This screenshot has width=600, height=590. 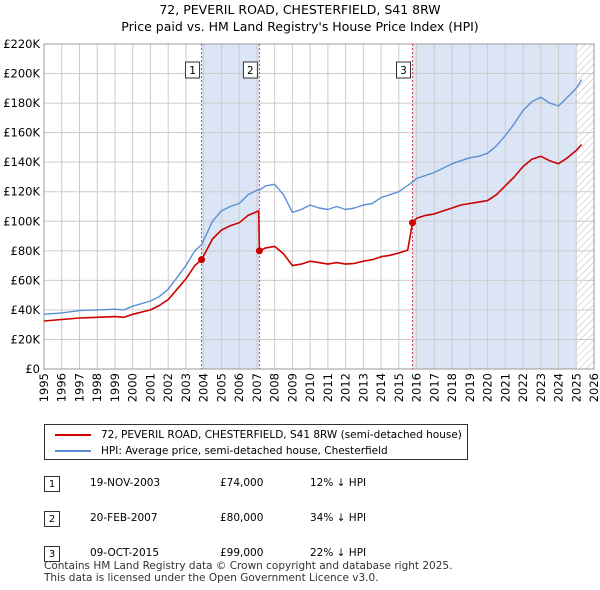 I want to click on chart-title: 72, PEVERIL ROAD, CHESTERFIELD, S41 8RW, so click(x=300, y=9).